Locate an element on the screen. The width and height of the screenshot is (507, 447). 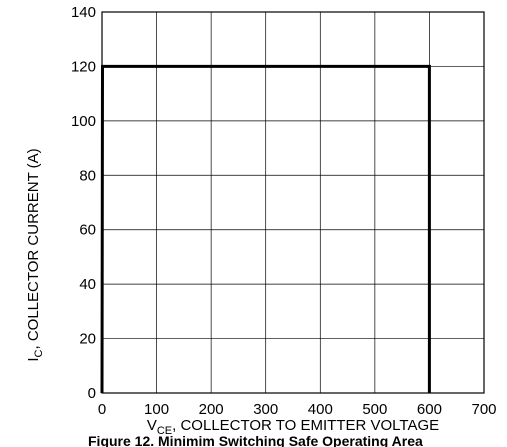
x-tick-label-600: 600 is located at coordinates (429, 409).